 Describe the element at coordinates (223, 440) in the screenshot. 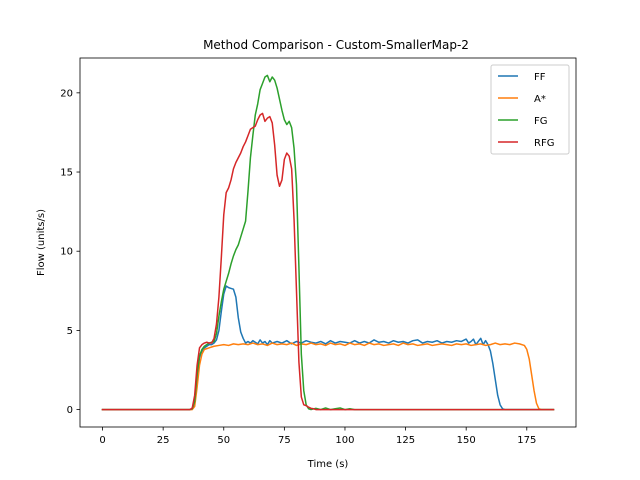

I see `x-tick-label: 50` at that location.